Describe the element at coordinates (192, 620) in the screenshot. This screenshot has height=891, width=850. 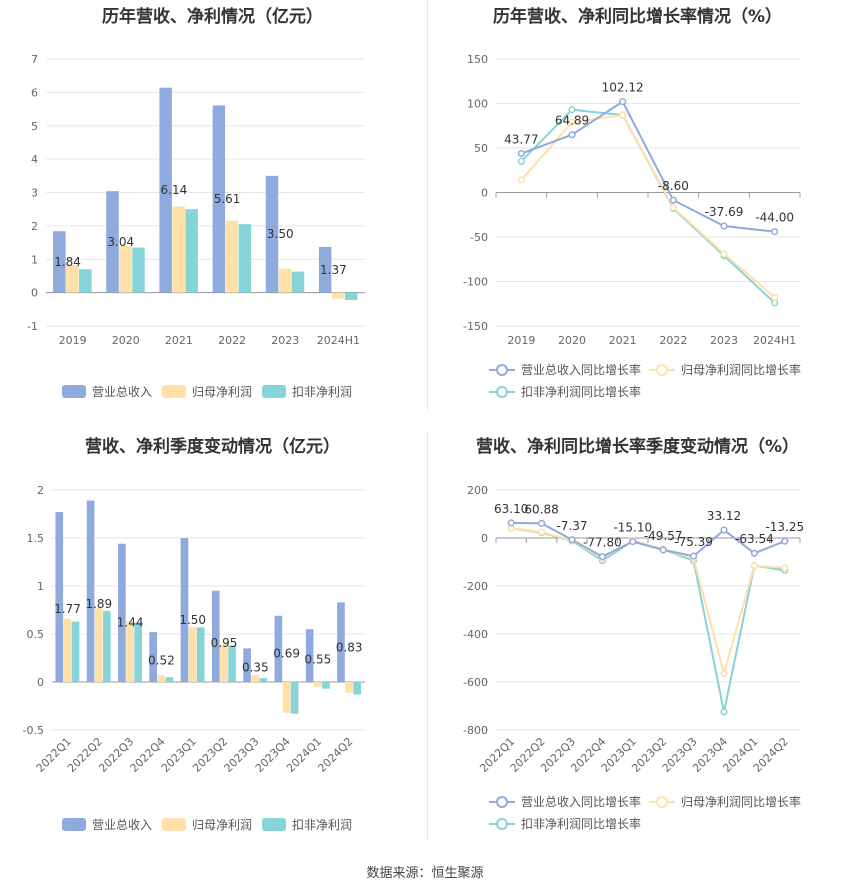
I see `data-label: 1.50` at that location.